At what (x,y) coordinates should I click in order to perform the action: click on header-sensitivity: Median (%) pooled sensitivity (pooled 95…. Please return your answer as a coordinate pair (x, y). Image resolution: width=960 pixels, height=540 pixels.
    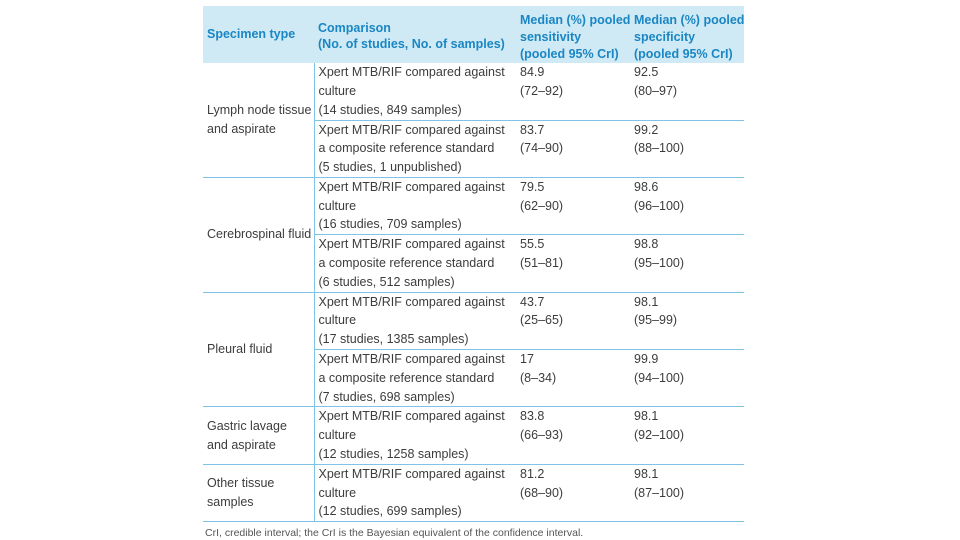
    Looking at the image, I should click on (573, 34).